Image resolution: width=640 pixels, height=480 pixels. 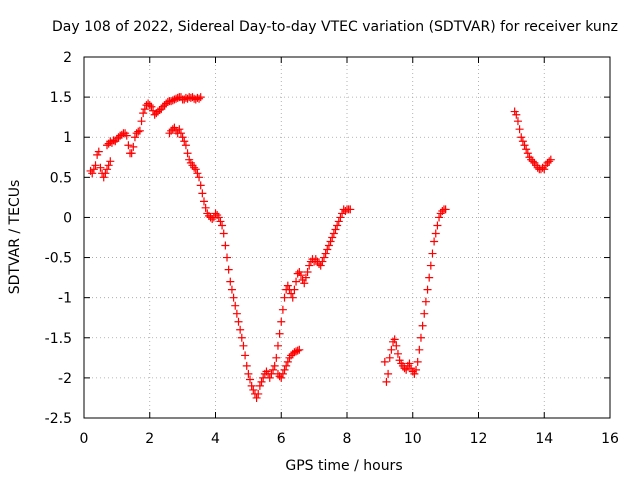 I want to click on x-tick-label: 14, so click(x=544, y=439).